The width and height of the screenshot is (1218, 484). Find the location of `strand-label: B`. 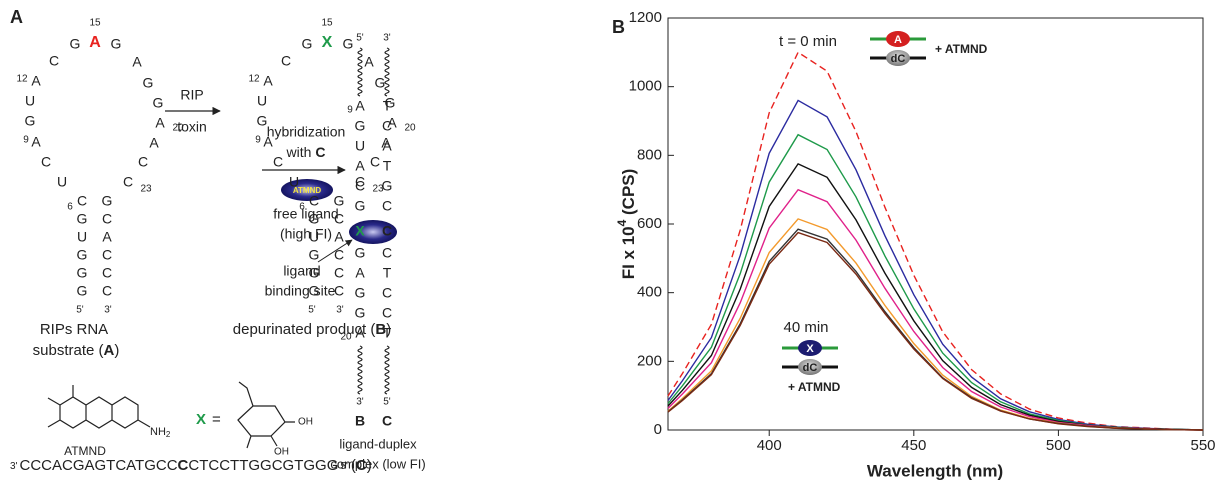

strand-label: B is located at coordinates (360, 421).